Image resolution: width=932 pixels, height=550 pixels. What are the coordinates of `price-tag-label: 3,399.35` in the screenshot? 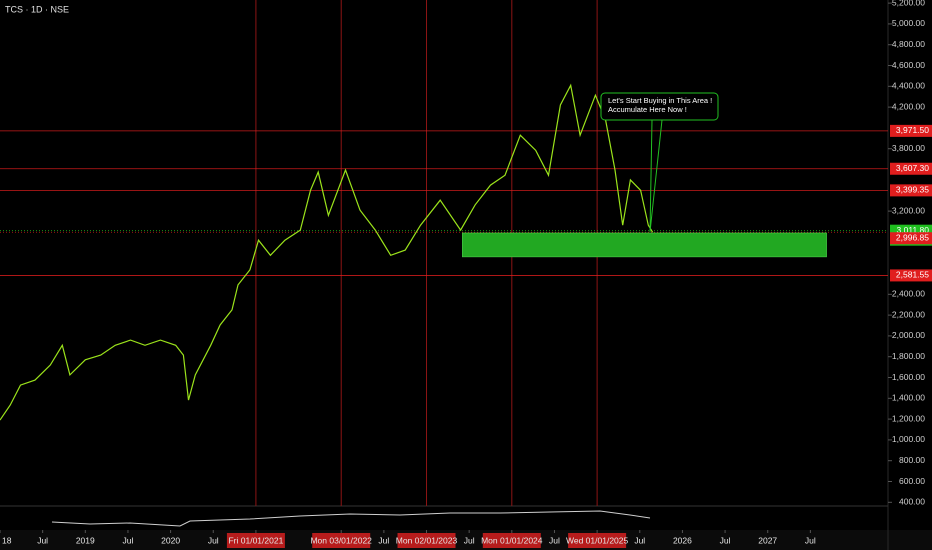 It's located at (912, 190).